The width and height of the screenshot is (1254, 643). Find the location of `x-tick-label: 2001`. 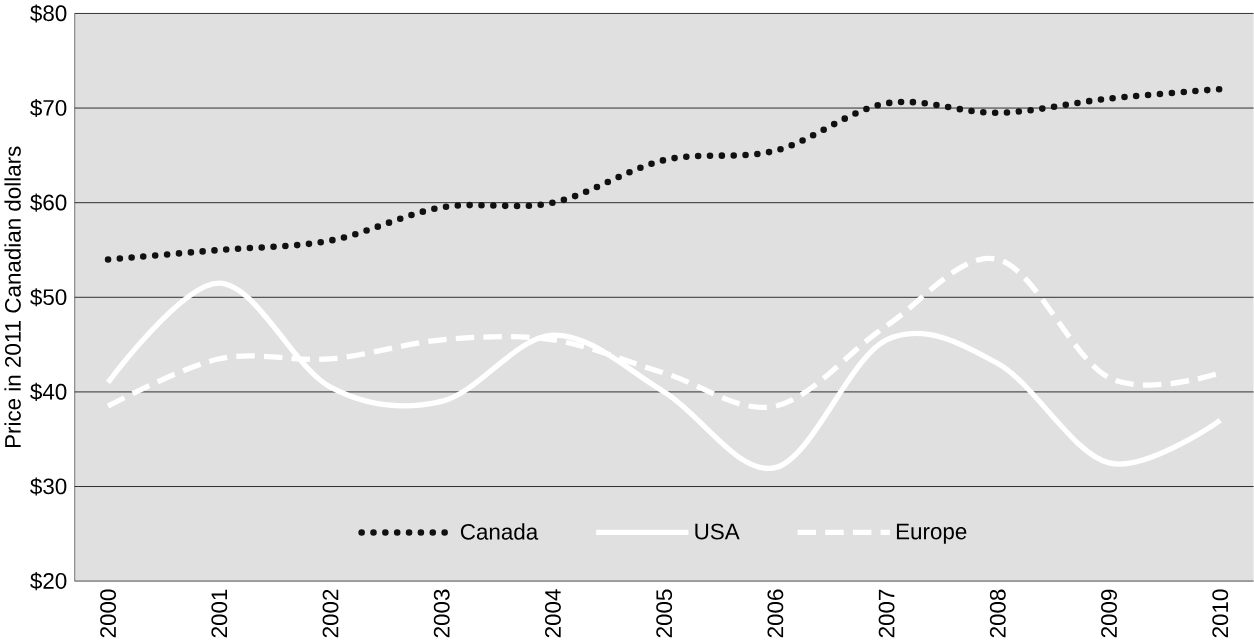

x-tick-label: 2001 is located at coordinates (219, 613).